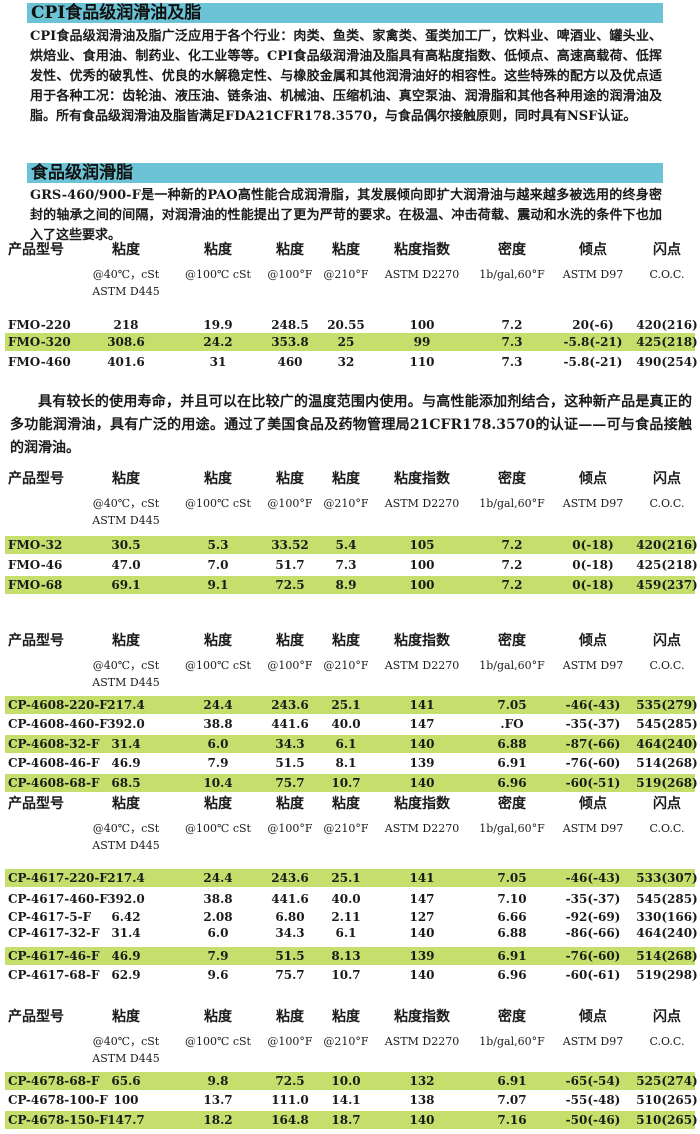 This screenshot has height=1134, width=700. I want to click on table-cell-pour-point: -46(-43), so click(593, 878).